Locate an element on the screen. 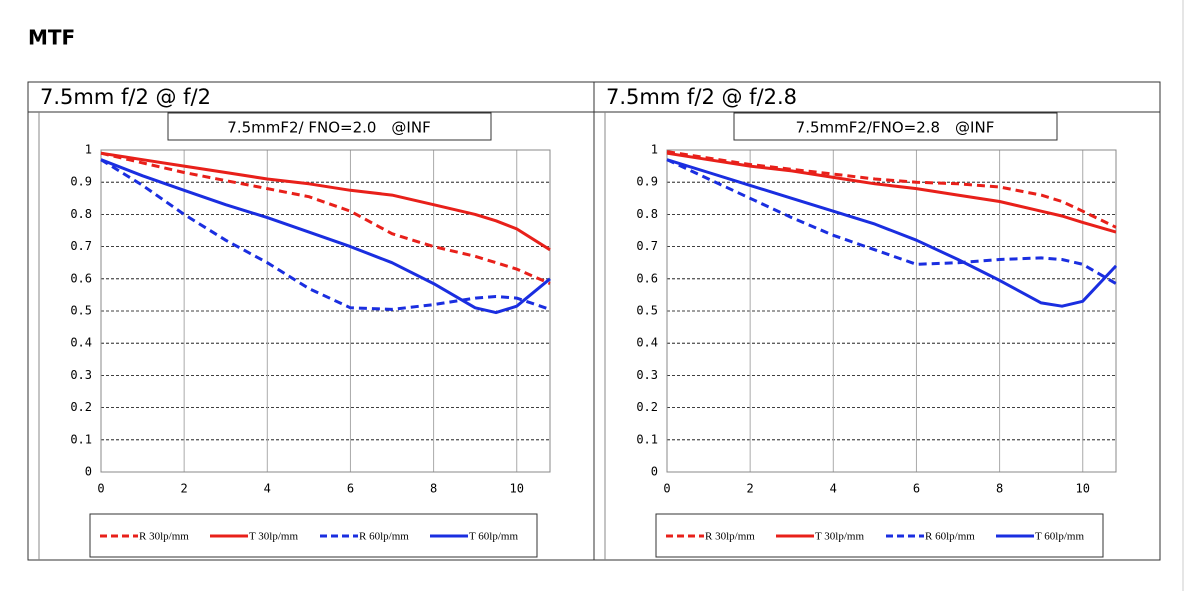 This screenshot has height=591, width=1193. panel-title: 7.5mm f/2 @ f/2.8 is located at coordinates (701, 97).